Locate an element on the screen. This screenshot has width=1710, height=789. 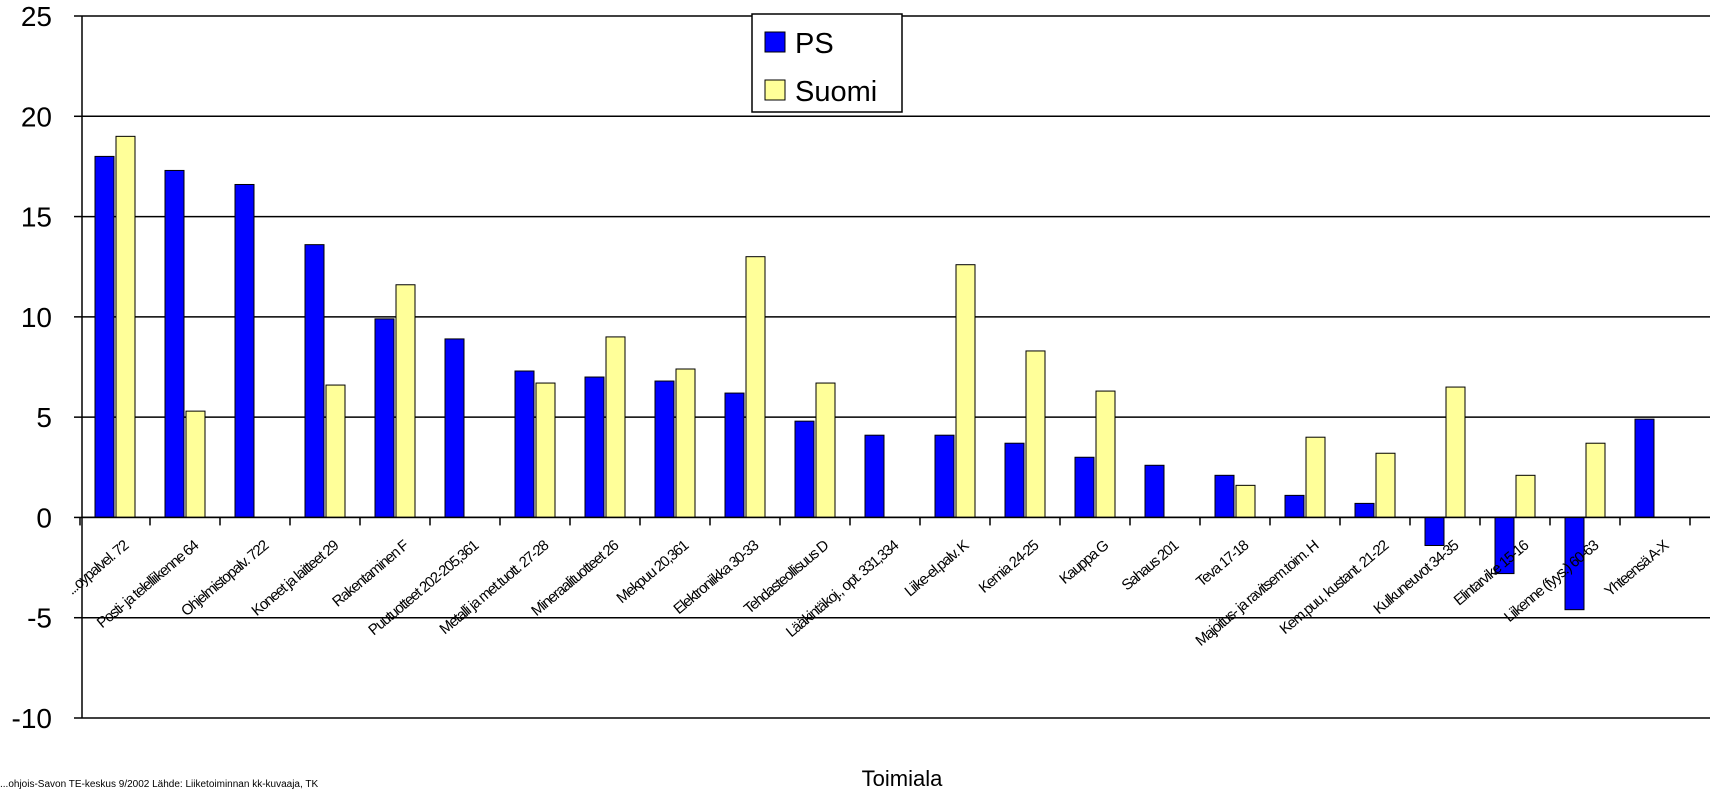
category-label: Majoitus- ja ravitsem.toim. H is located at coordinates (1256, 593).